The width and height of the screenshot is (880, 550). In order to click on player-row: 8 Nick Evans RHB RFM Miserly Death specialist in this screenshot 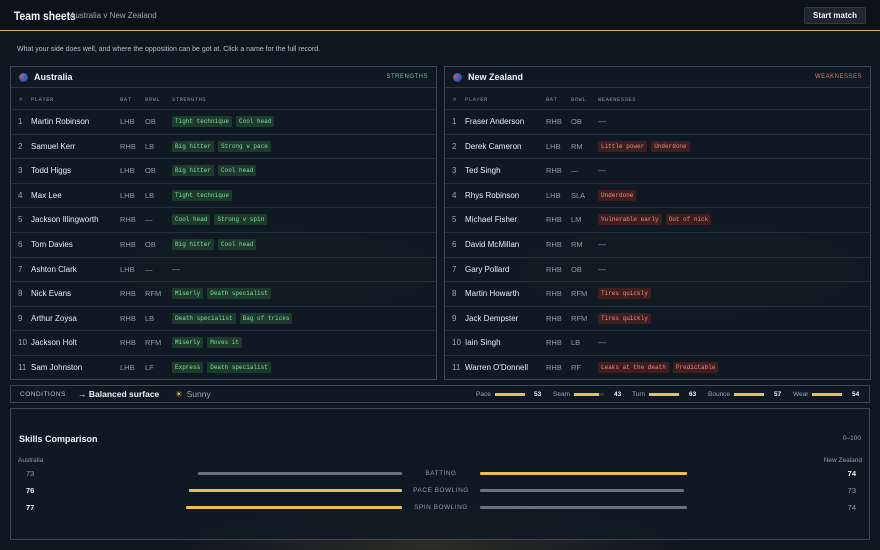, I will do `click(223, 293)`.